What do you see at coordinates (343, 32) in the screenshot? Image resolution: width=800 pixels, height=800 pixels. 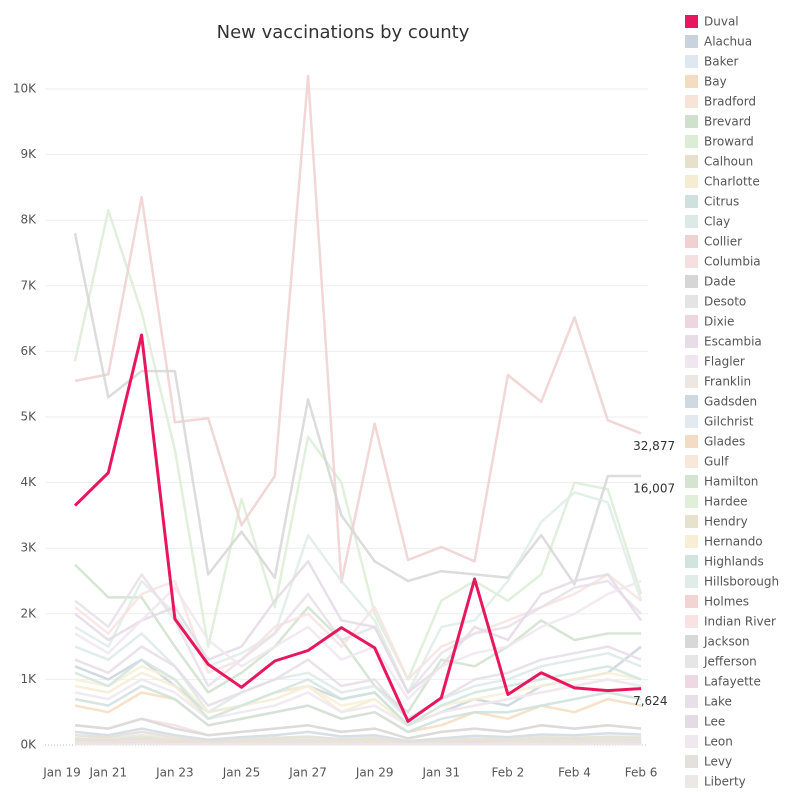 I see `chart-title: New vaccinations by county` at bounding box center [343, 32].